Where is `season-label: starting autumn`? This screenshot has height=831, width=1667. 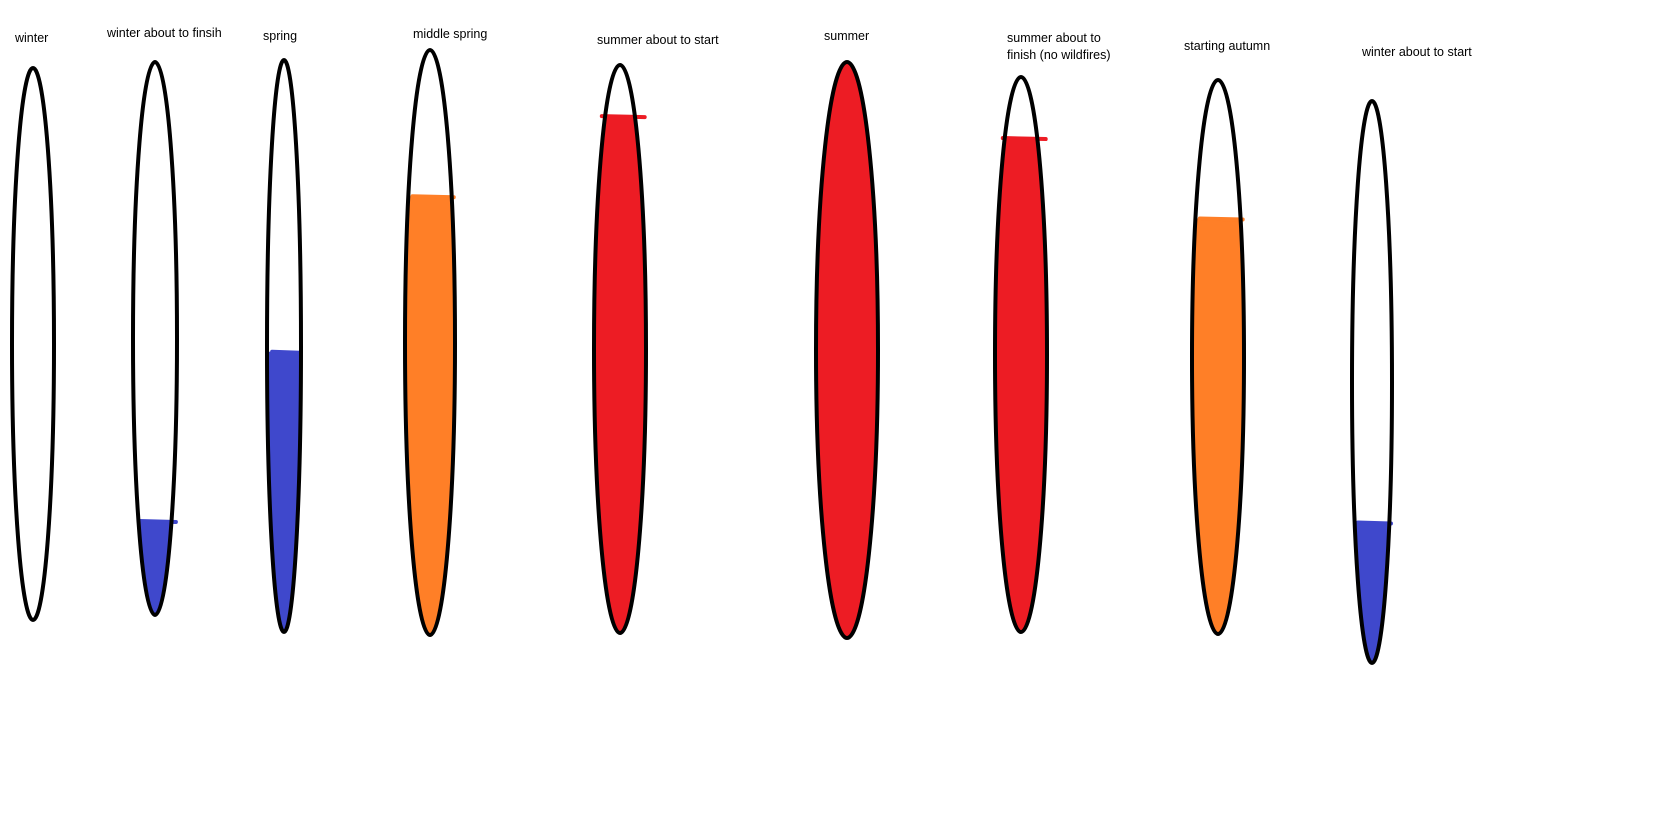 season-label: starting autumn is located at coordinates (1227, 46).